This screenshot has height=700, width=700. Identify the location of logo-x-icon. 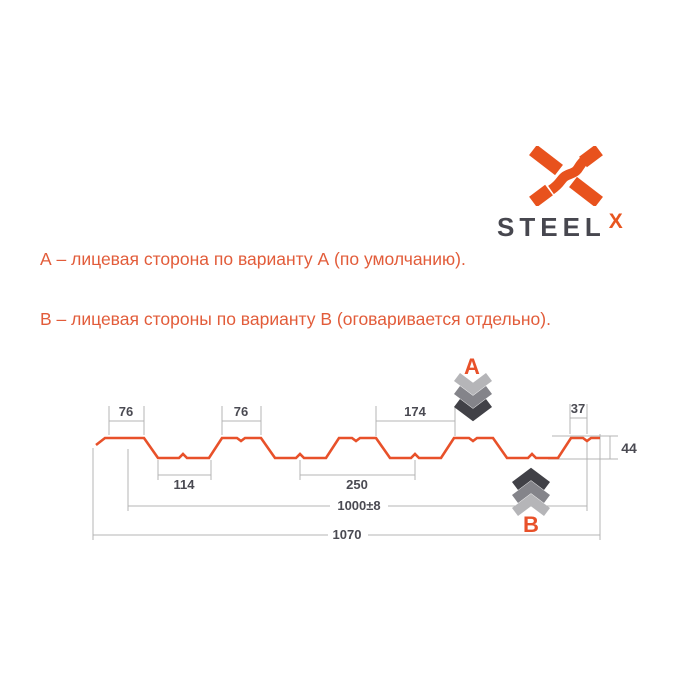
(566, 176).